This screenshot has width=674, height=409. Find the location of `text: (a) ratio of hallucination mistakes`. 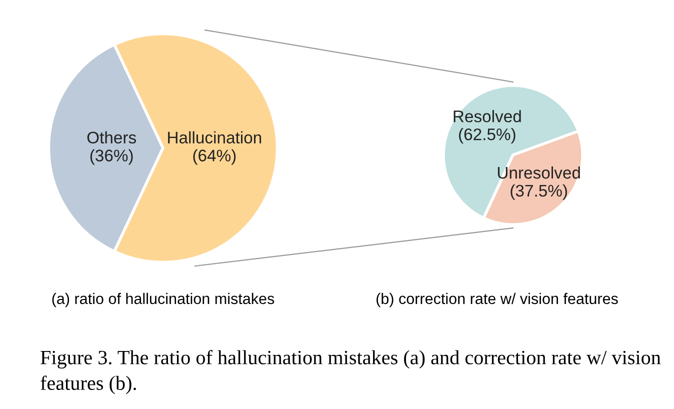

text: (a) ratio of hallucination mistakes is located at coordinates (163, 300).